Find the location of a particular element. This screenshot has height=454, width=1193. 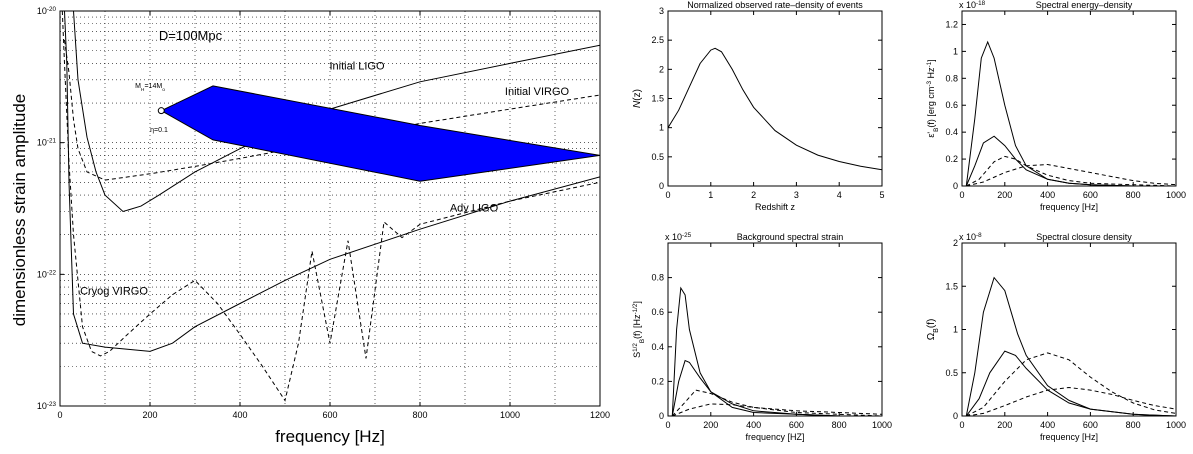

rate-density-plot-frame is located at coordinates (775, 98).